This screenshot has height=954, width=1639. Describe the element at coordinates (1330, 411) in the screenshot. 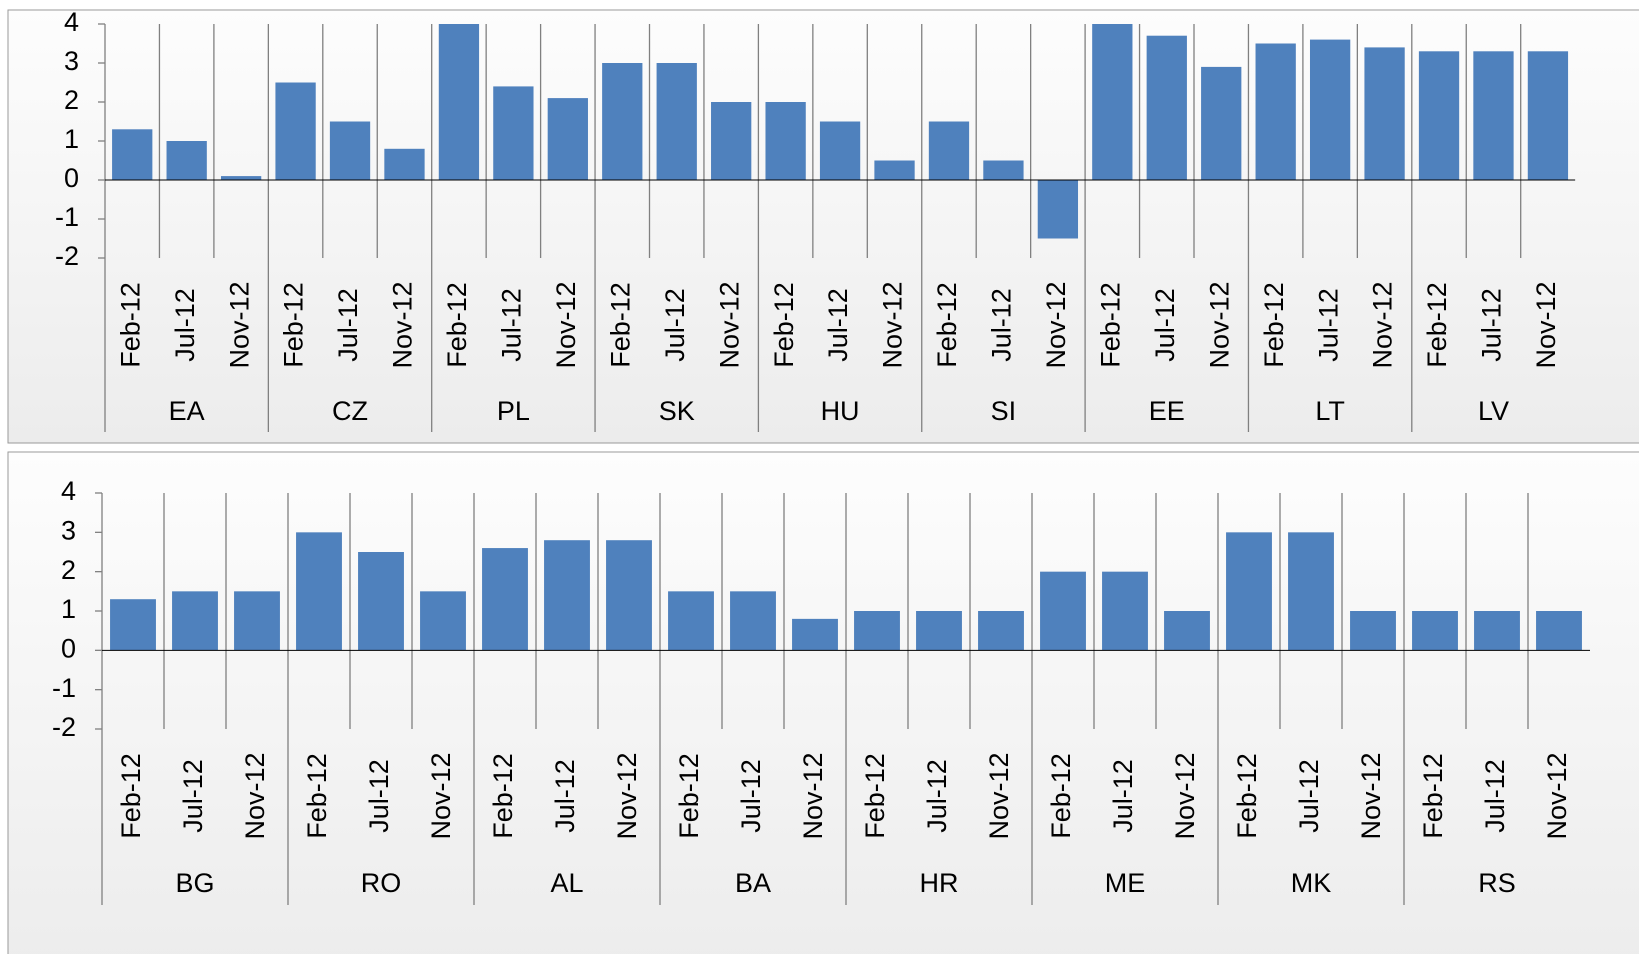

I see `group-label: LT` at that location.